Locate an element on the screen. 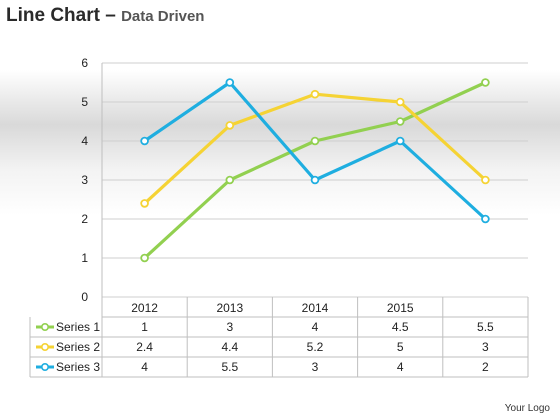 This screenshot has height=420, width=560. table-value-series-1-col-4: 5.5 is located at coordinates (485, 327).